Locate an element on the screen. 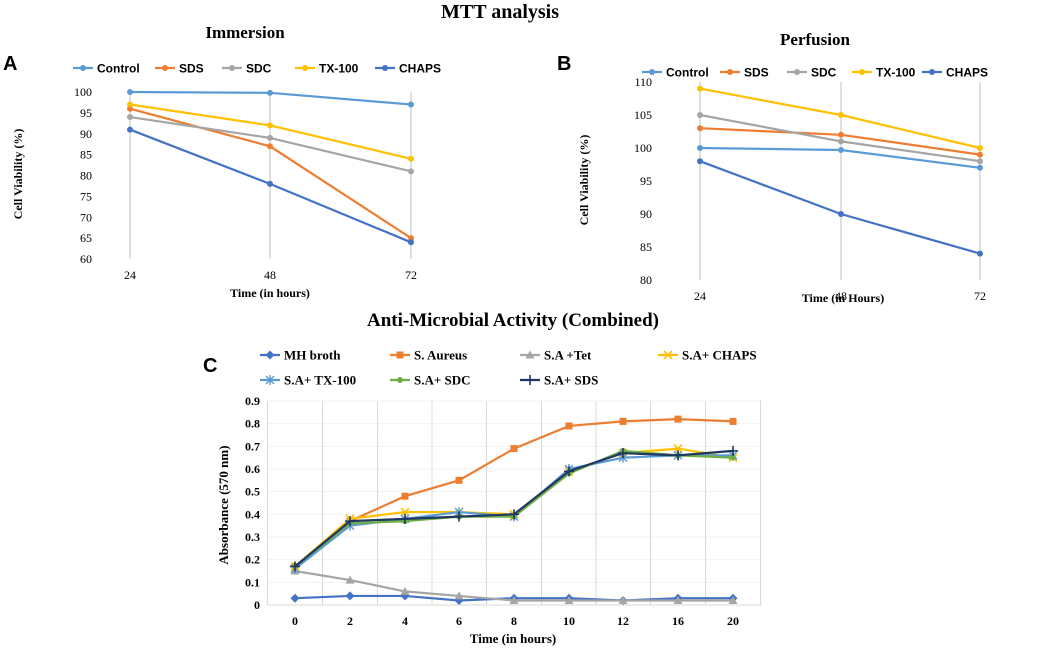 This screenshot has width=1052, height=650. legend-label: SDS is located at coordinates (756, 73).